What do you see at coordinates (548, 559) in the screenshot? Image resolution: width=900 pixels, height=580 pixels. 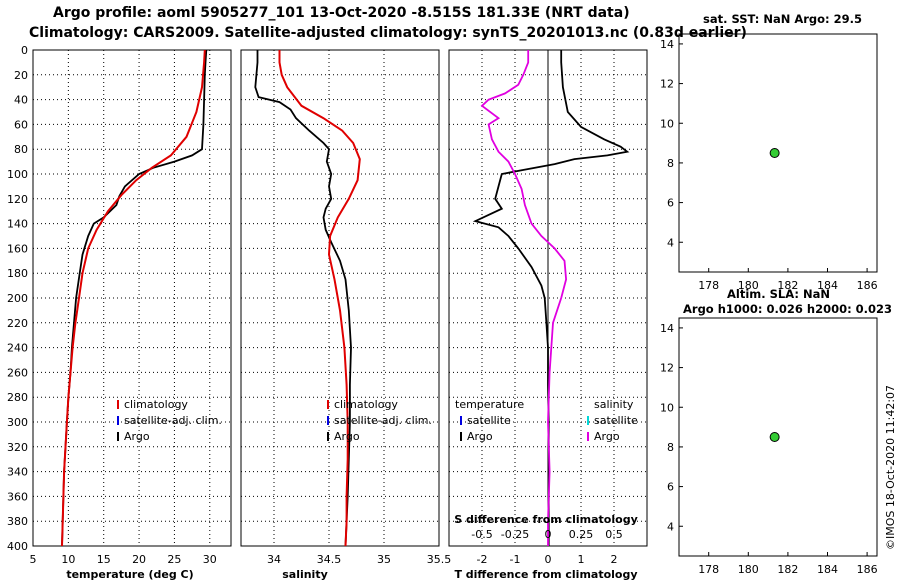 I see `x-tick-label: 0` at bounding box center [548, 559].